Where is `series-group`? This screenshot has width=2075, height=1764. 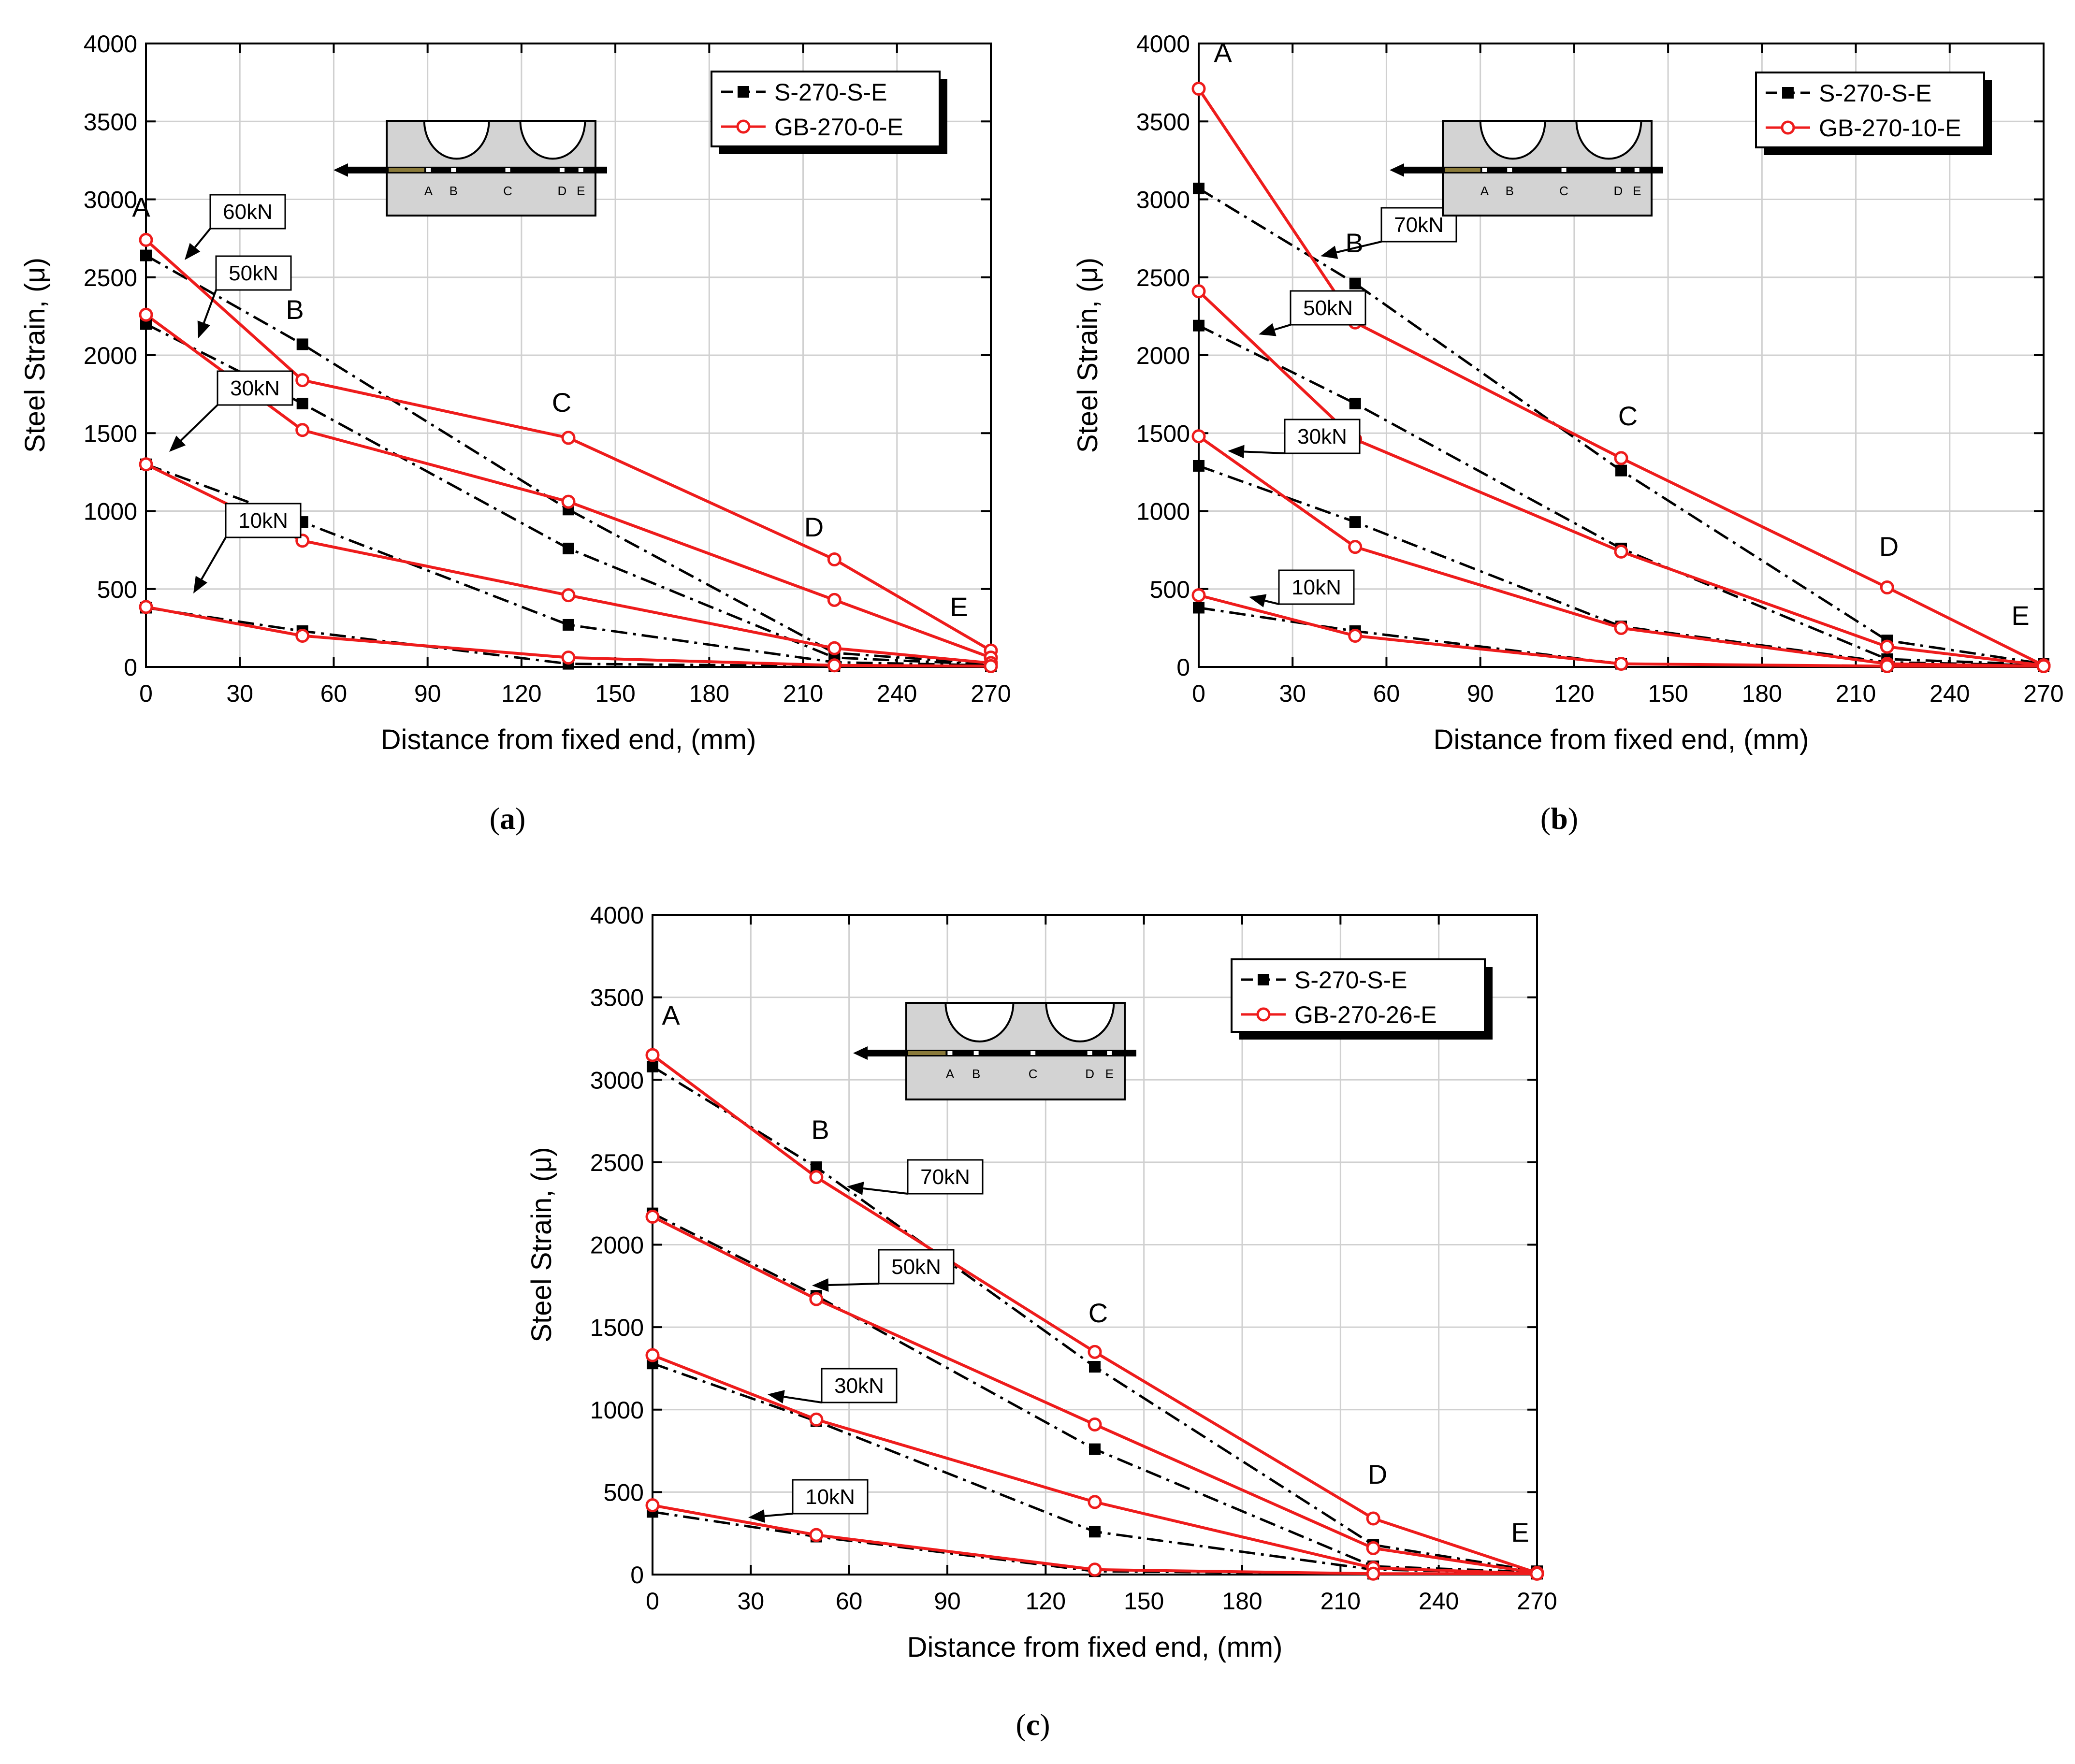
series-group is located at coordinates (1094, 1314).